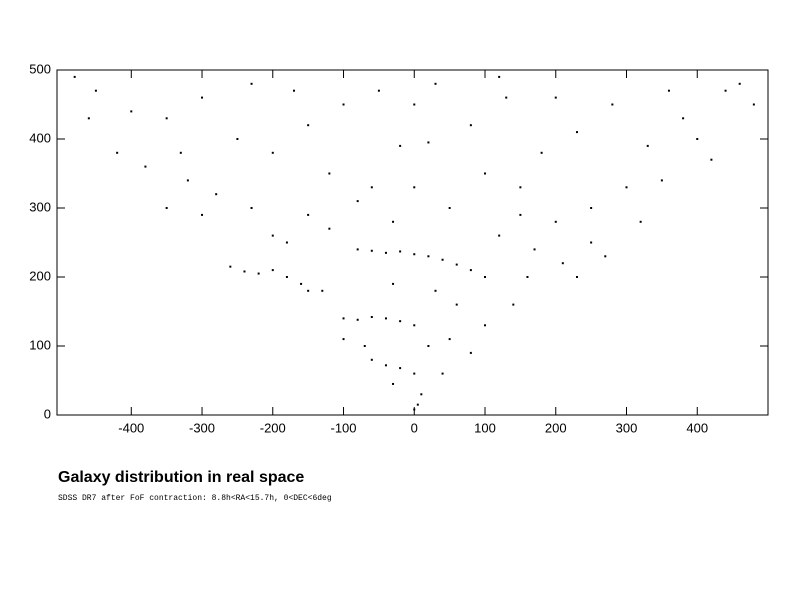 The width and height of the screenshot is (794, 600). I want to click on y-tick-label: 100, so click(40, 344).